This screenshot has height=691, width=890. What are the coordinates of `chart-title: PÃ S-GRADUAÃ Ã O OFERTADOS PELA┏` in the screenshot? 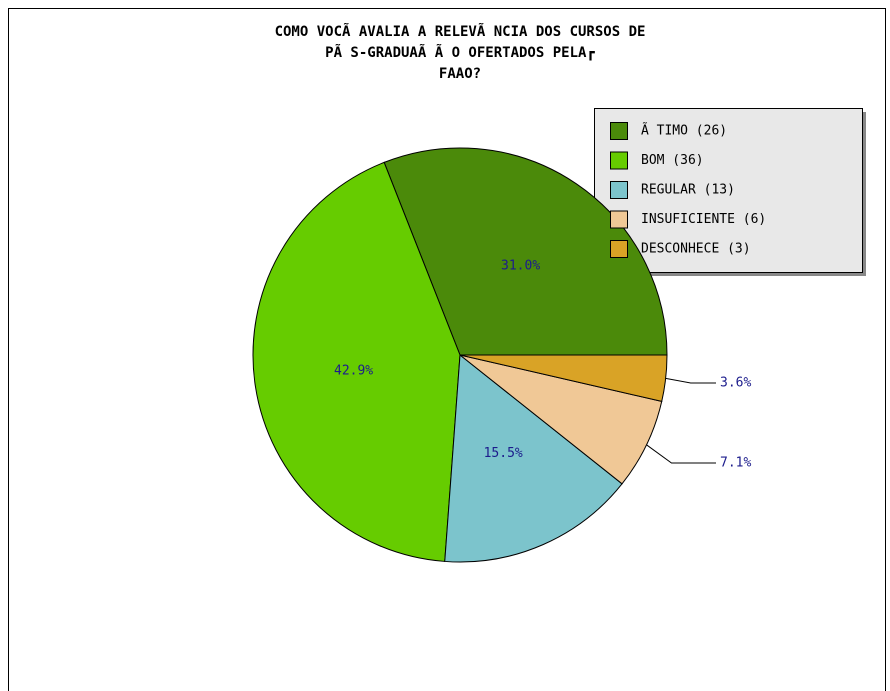 It's located at (460, 52).